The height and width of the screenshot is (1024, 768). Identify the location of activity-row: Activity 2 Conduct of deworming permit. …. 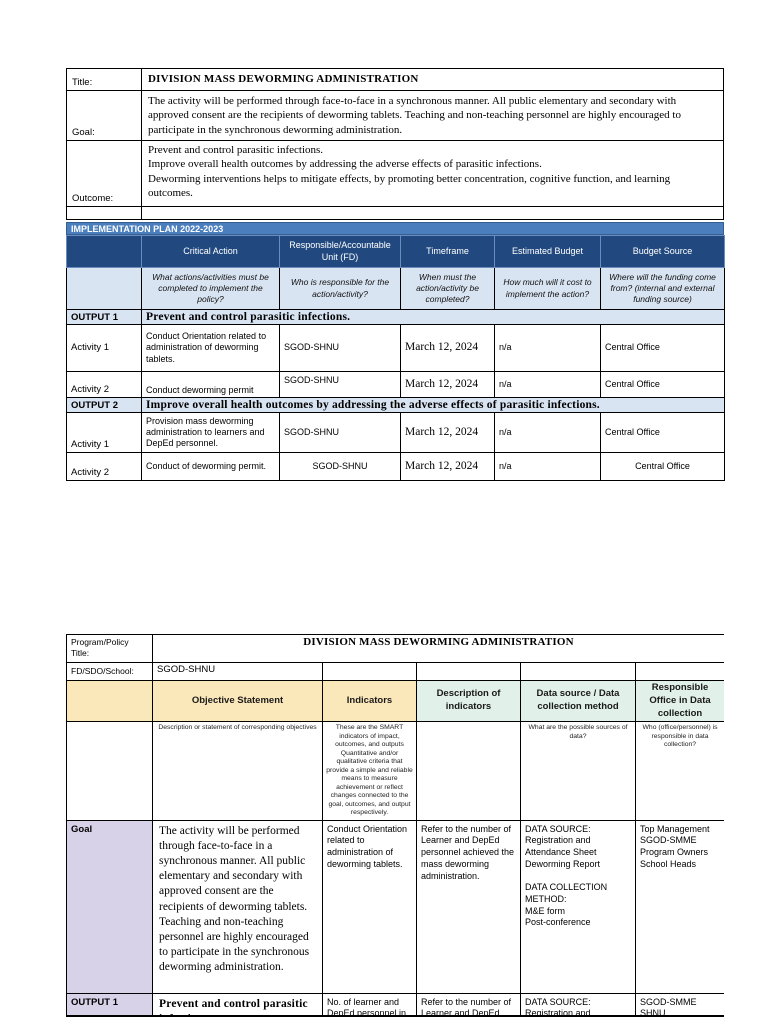
(395, 466).